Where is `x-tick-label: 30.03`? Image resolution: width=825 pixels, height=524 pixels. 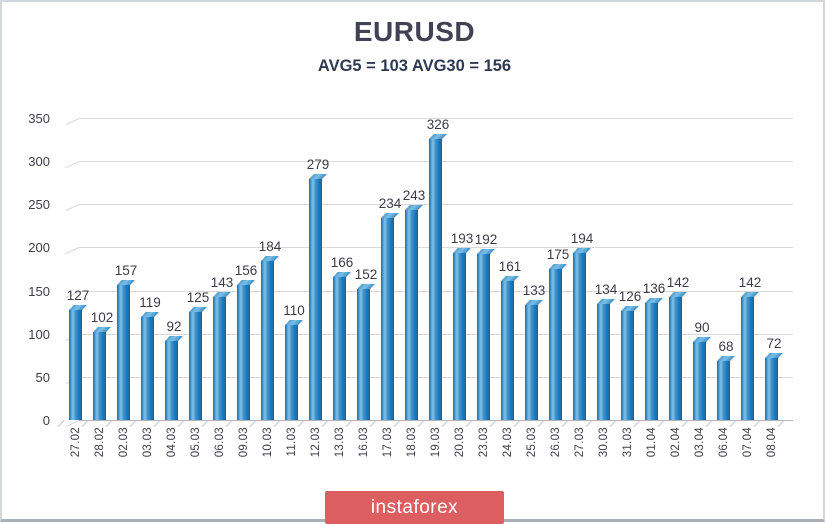
x-tick-label: 30.03 is located at coordinates (603, 442).